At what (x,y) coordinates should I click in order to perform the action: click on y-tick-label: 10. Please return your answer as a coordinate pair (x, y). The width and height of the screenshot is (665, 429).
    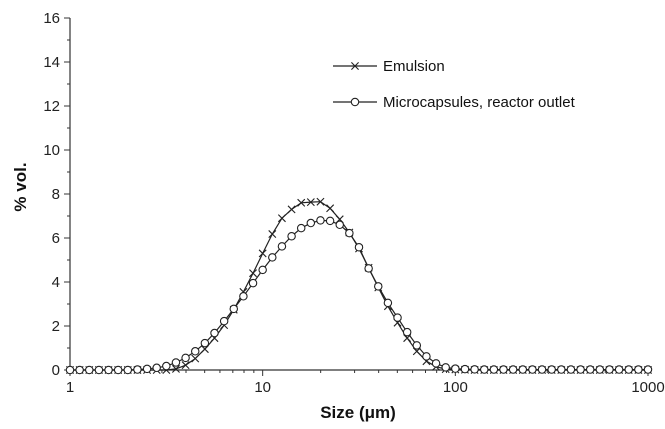
    Looking at the image, I should click on (51, 150).